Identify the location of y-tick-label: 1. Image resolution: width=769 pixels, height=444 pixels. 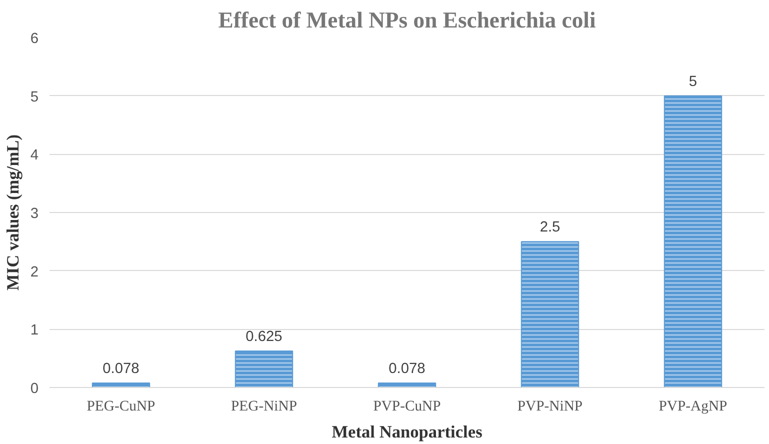
(34, 330).